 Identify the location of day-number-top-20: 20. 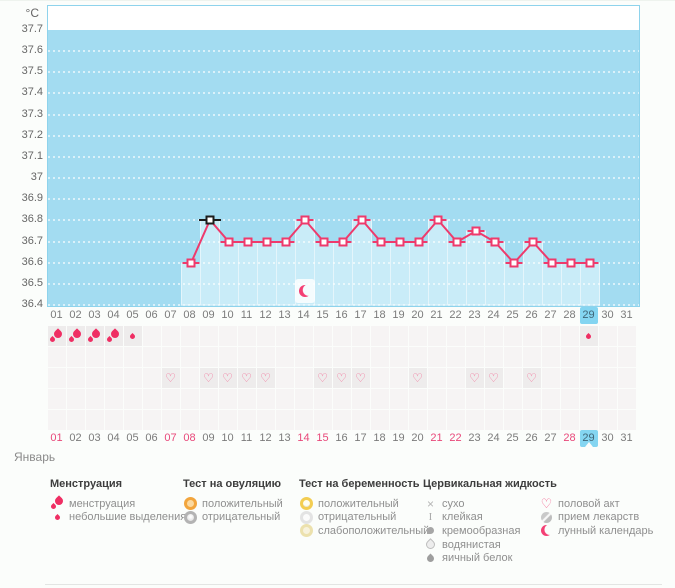
(417, 315).